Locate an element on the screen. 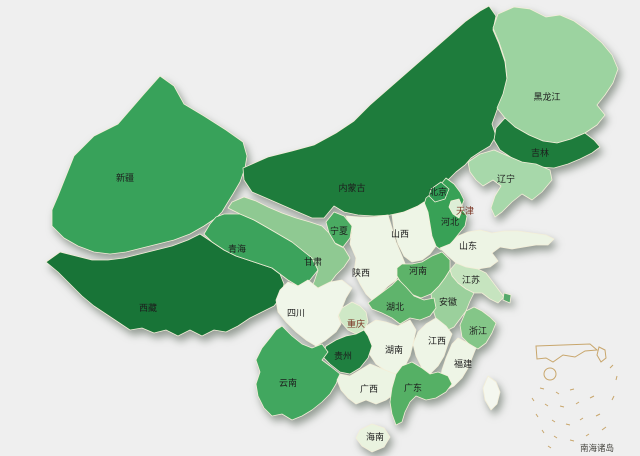  label-chongqing: 重庆 is located at coordinates (356, 324).